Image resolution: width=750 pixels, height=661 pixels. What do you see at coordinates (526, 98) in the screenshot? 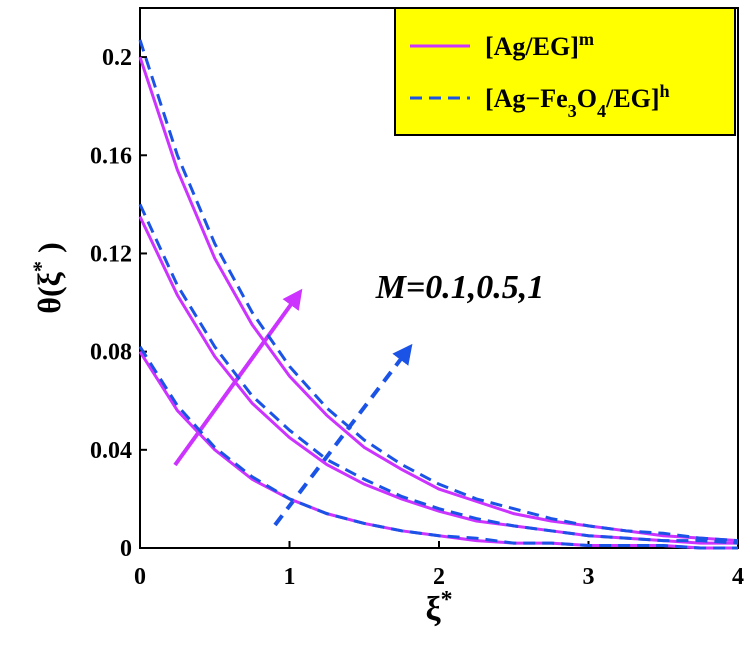
I see `label-part: [Ag−Fe` at bounding box center [526, 98].